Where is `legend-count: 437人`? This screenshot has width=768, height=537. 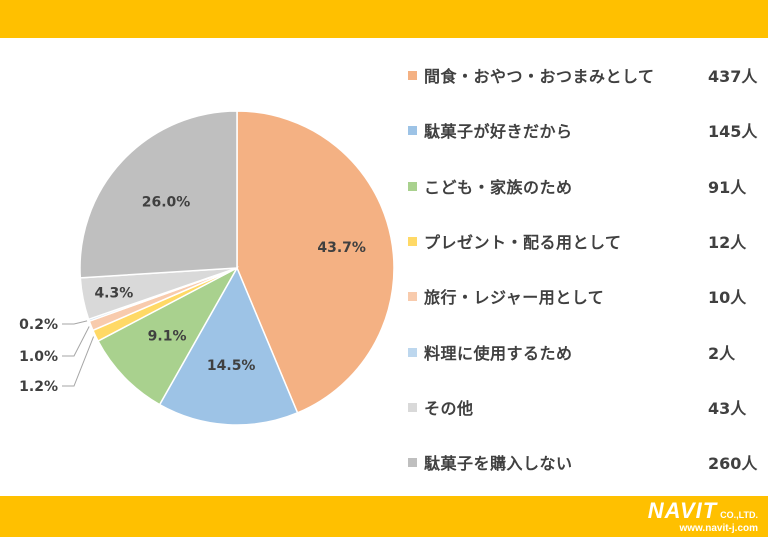 legend-count: 437人 is located at coordinates (733, 76).